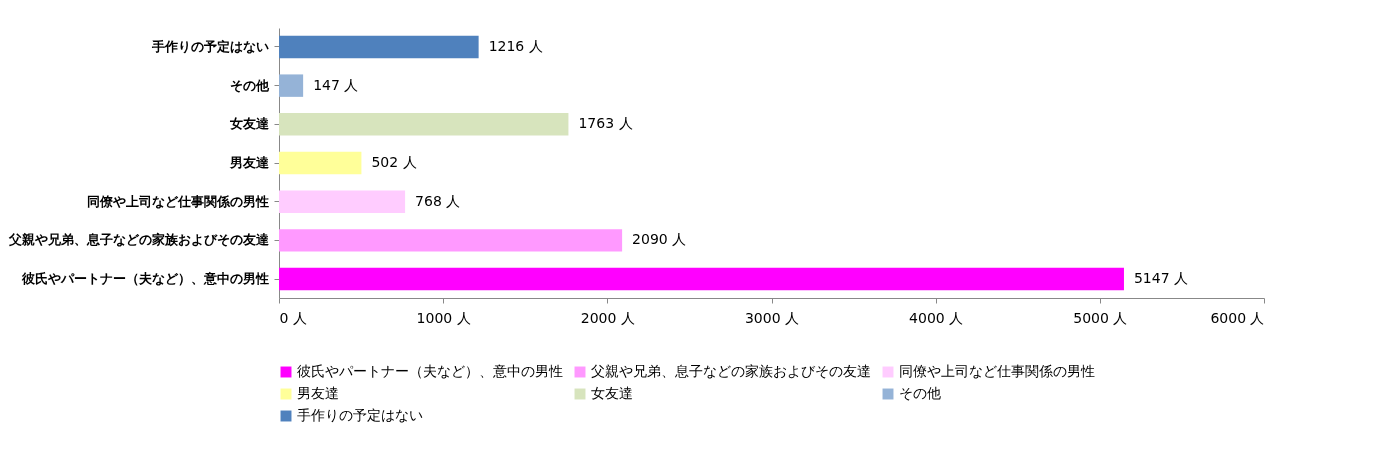 The image size is (1389, 450). I want to click on x-tick-label: 3000 人, so click(772, 317).